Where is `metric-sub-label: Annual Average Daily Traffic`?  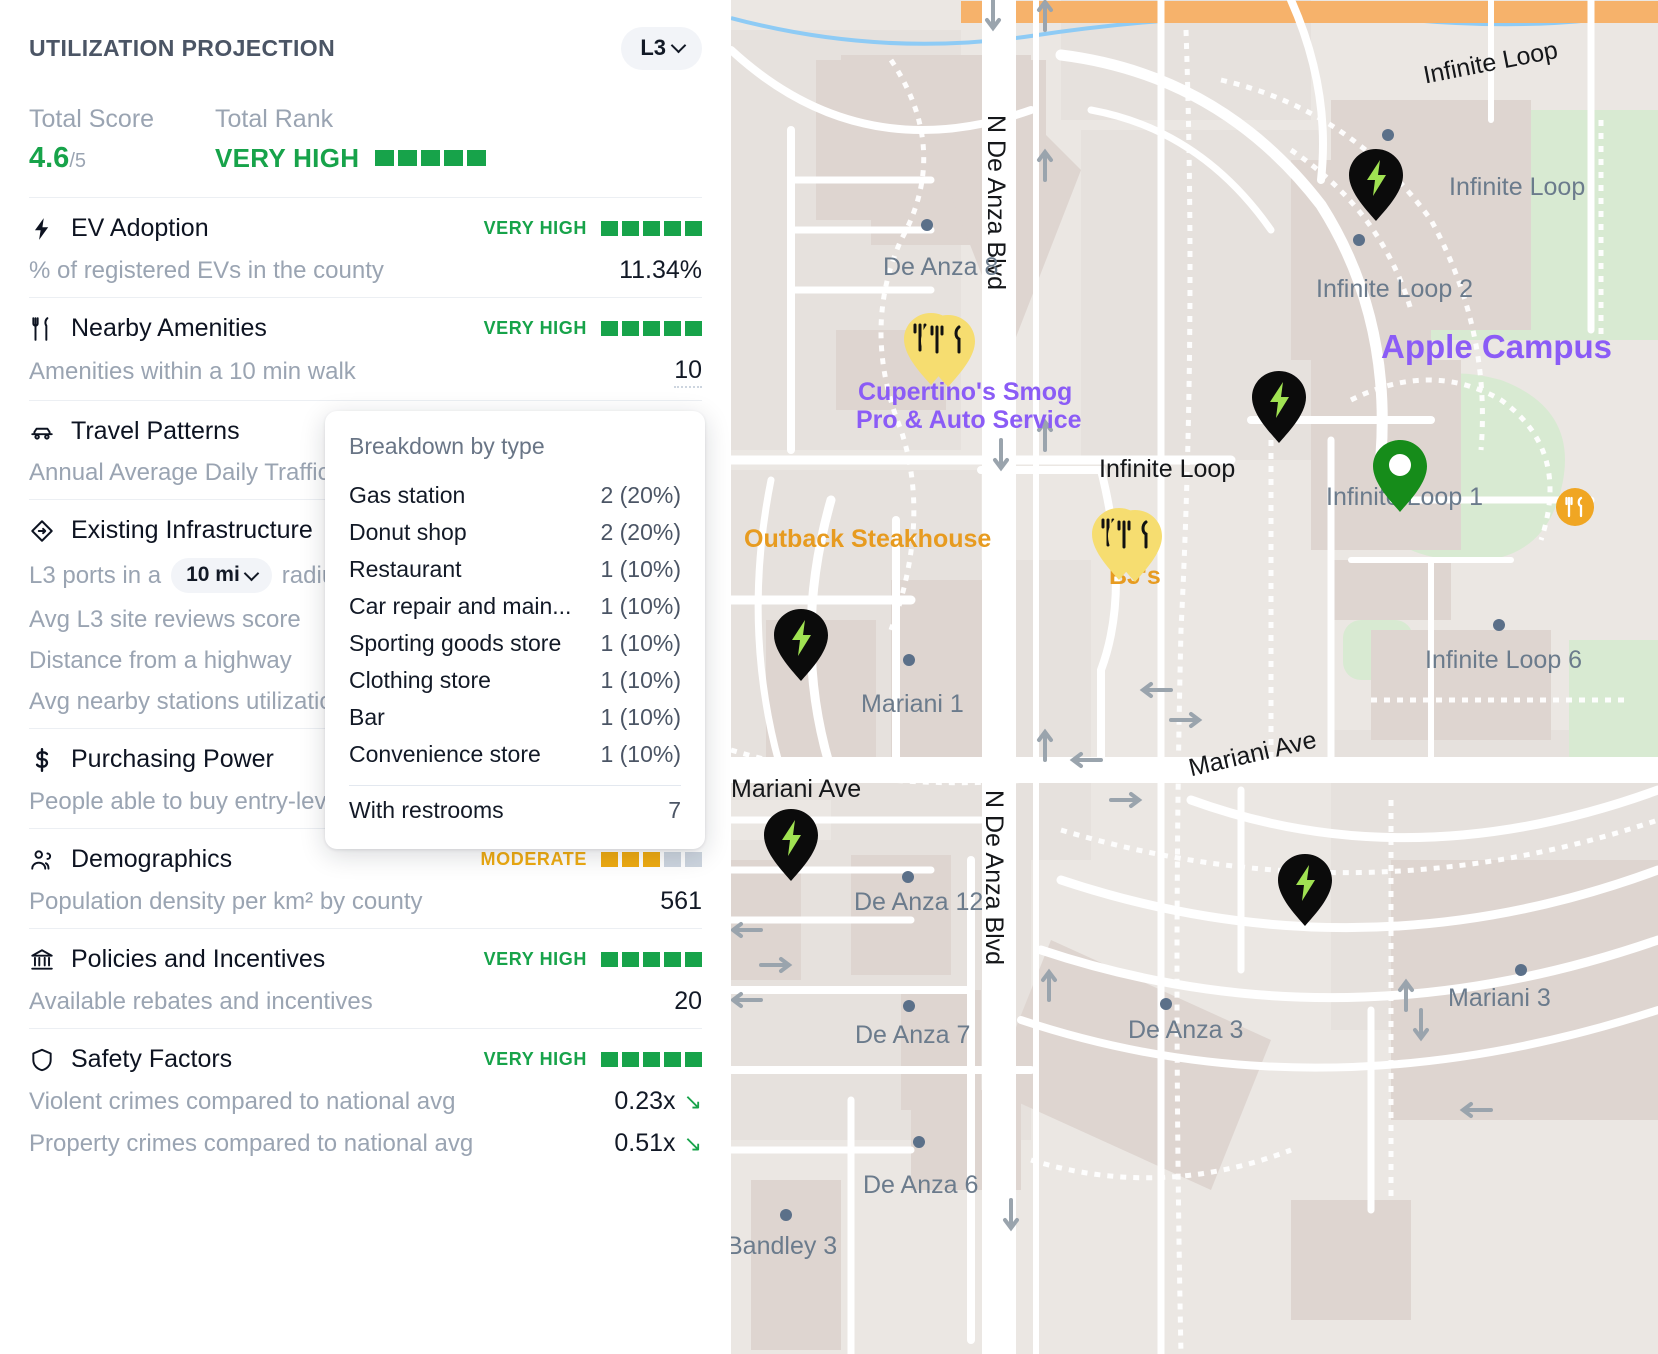
metric-sub-label: Annual Average Daily Traffic is located at coordinates (179, 472).